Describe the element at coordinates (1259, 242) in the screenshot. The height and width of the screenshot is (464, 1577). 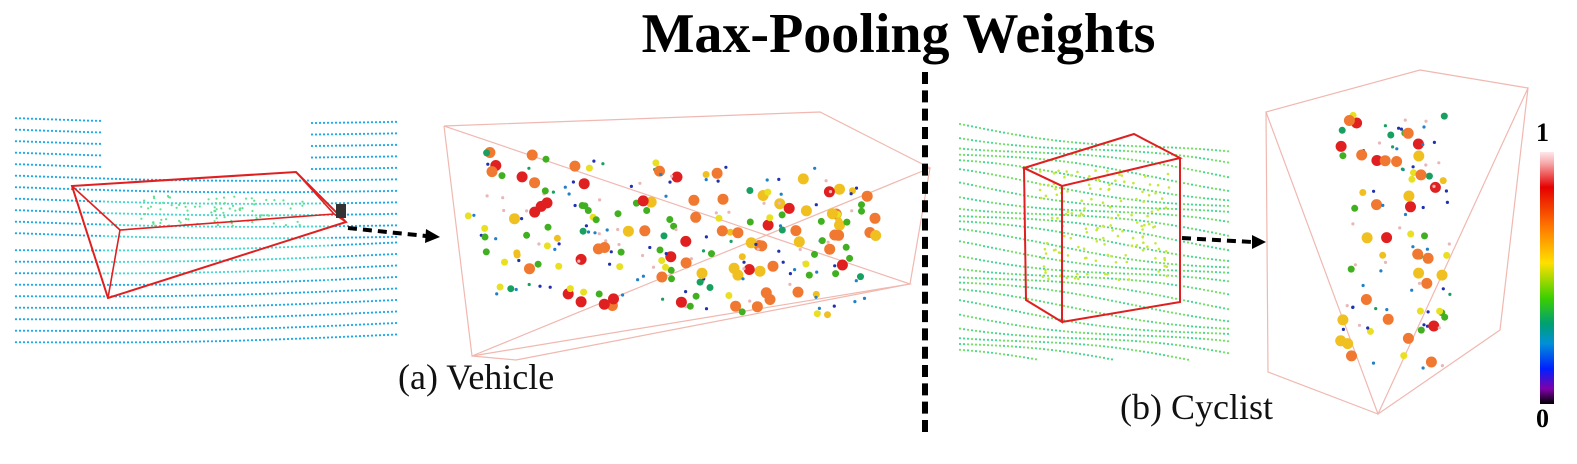
I see `cyclist-arrow-head` at that location.